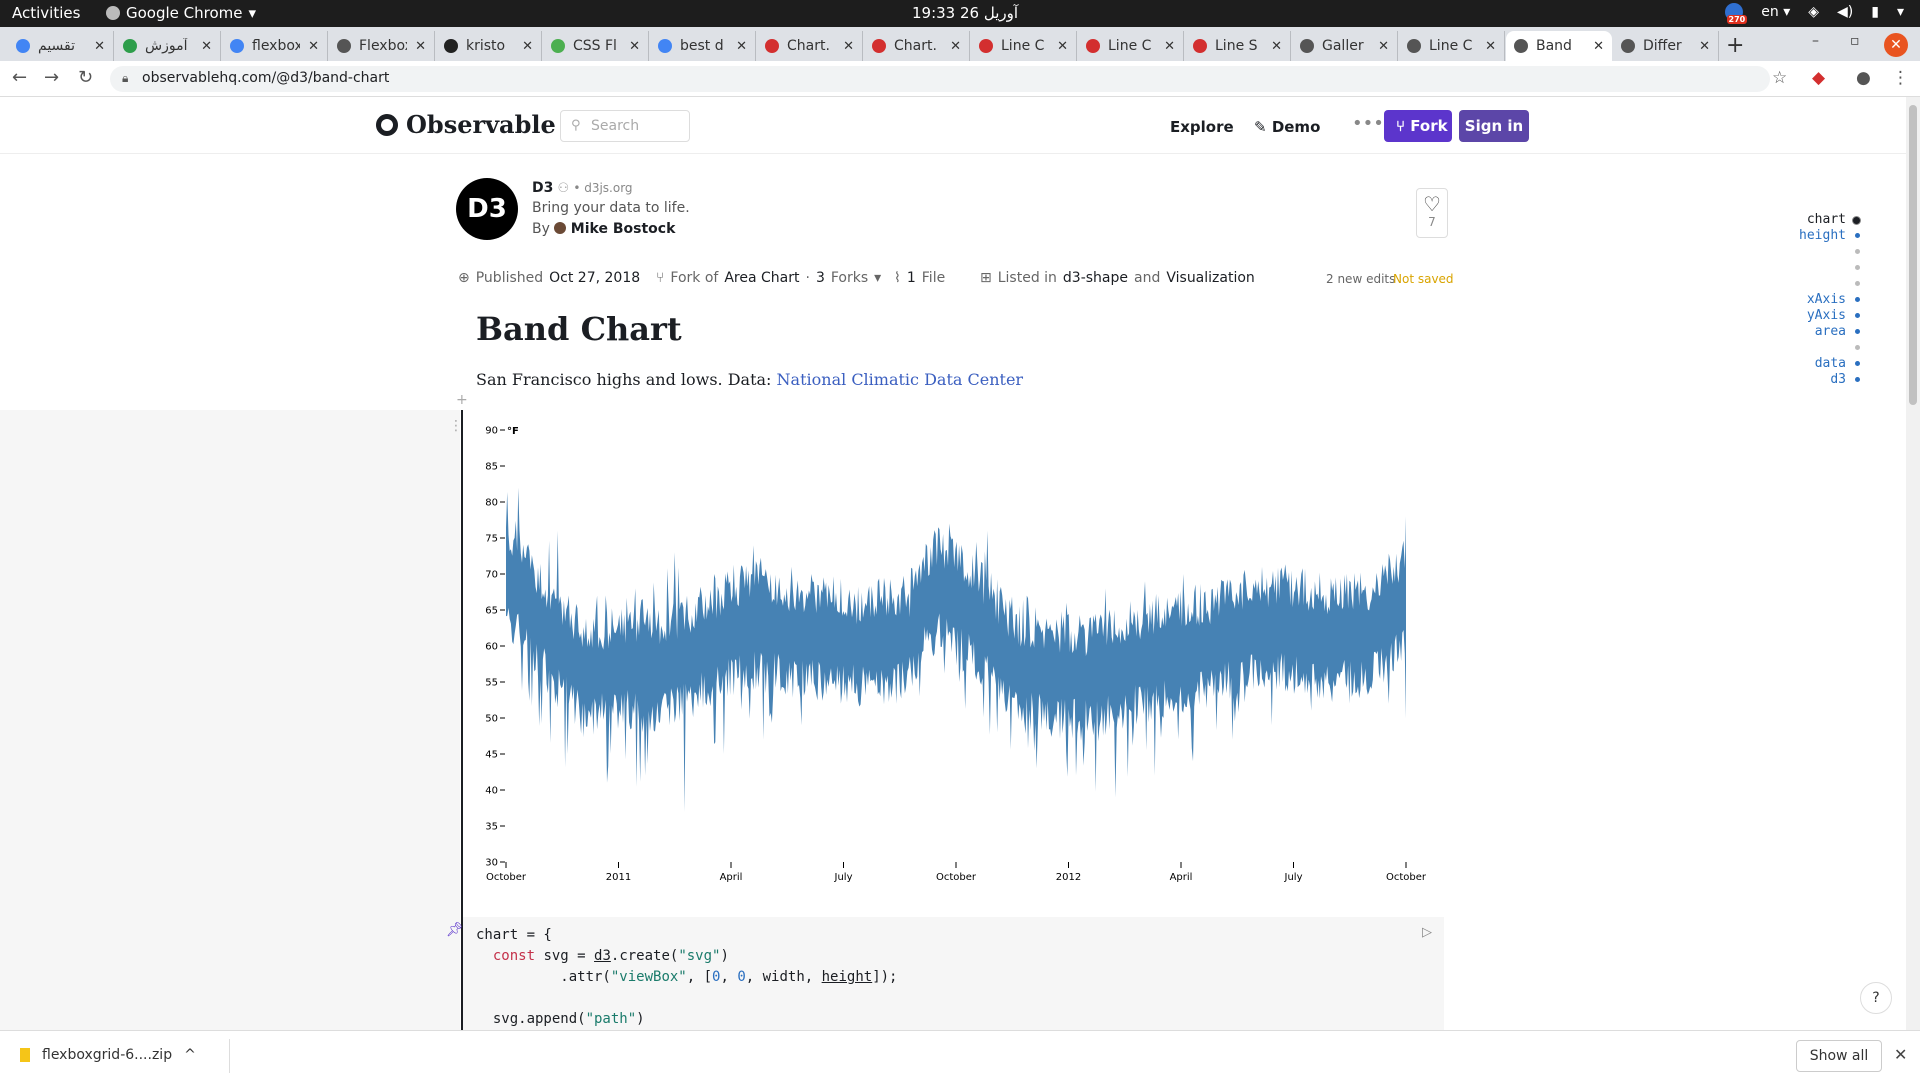  I want to click on url-text: observablehq.com/@d3/band-chart, so click(266, 78).